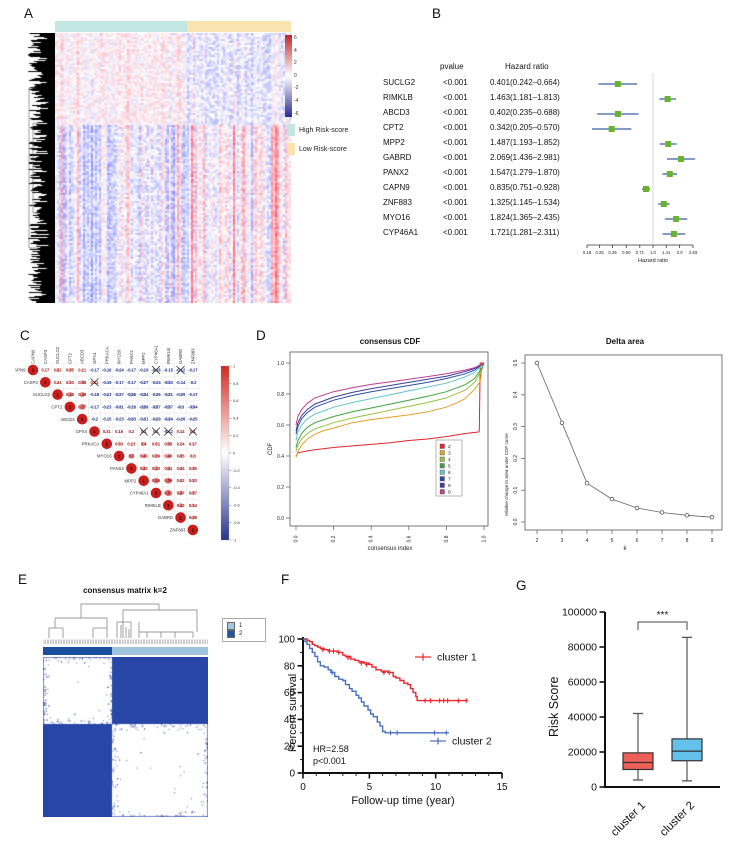 The image size is (732, 849). Describe the element at coordinates (662, 700) in the screenshot. I see `axes` at that location.